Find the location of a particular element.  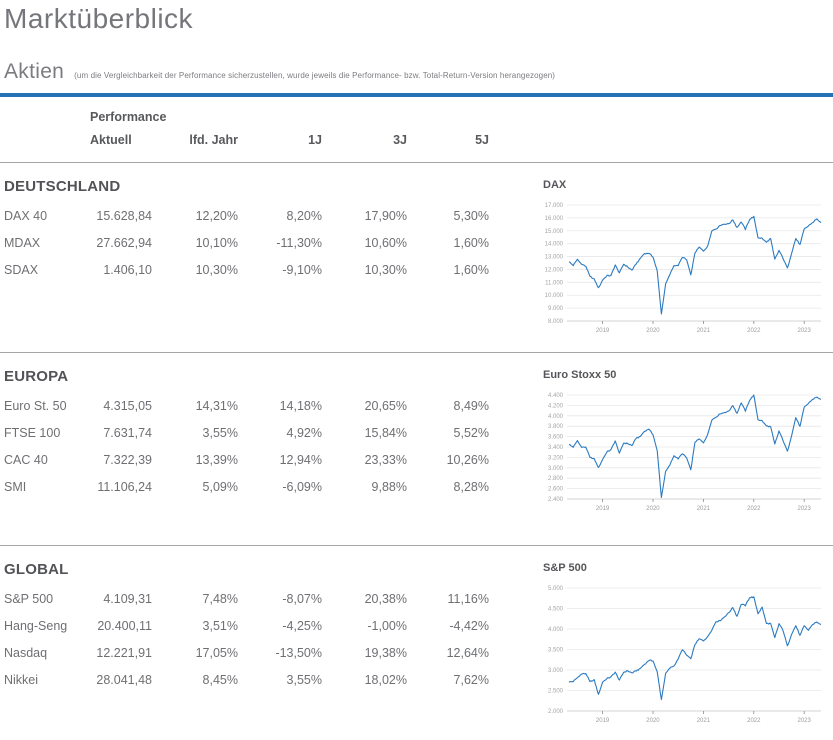

value-3j: 20,38% is located at coordinates (385, 599).